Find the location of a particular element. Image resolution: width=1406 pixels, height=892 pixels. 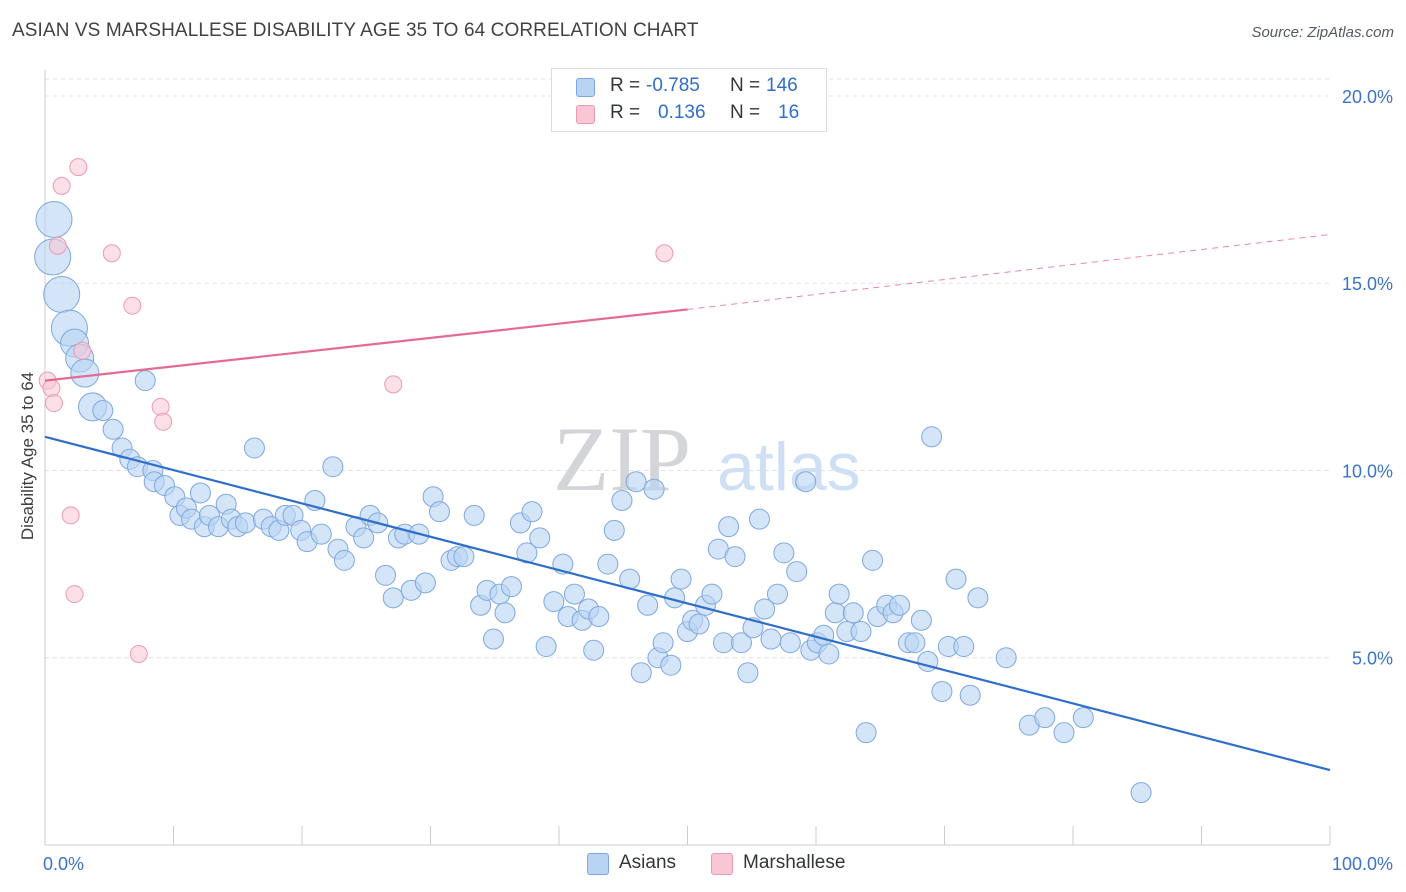

stats-box: R = -0.785 N = 146 R = 0.136 N = 16 is located at coordinates (689, 100).